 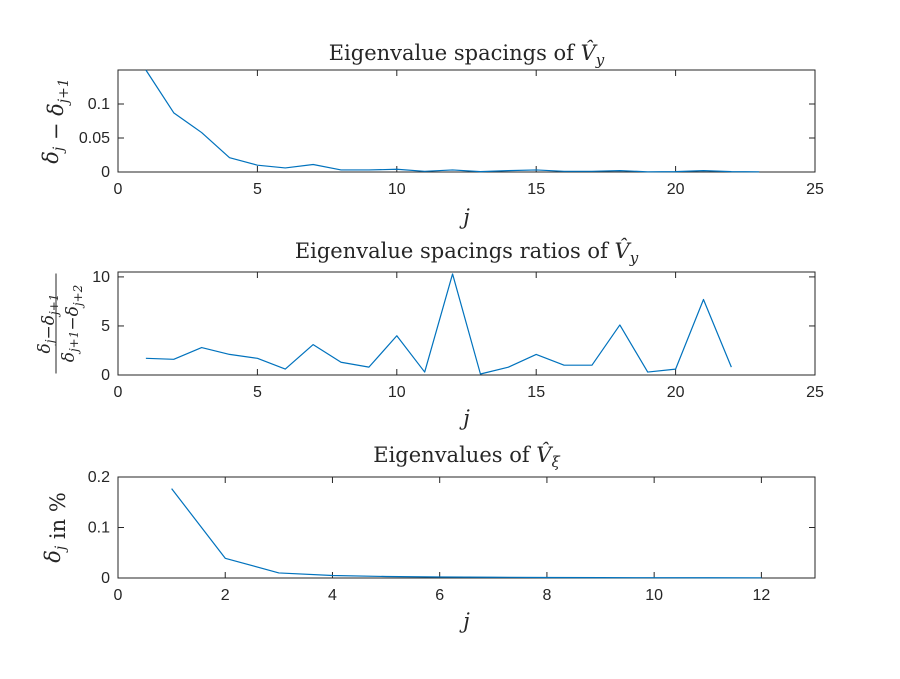 What do you see at coordinates (94, 138) in the screenshot?
I see `y-tick-label: 0.05` at bounding box center [94, 138].